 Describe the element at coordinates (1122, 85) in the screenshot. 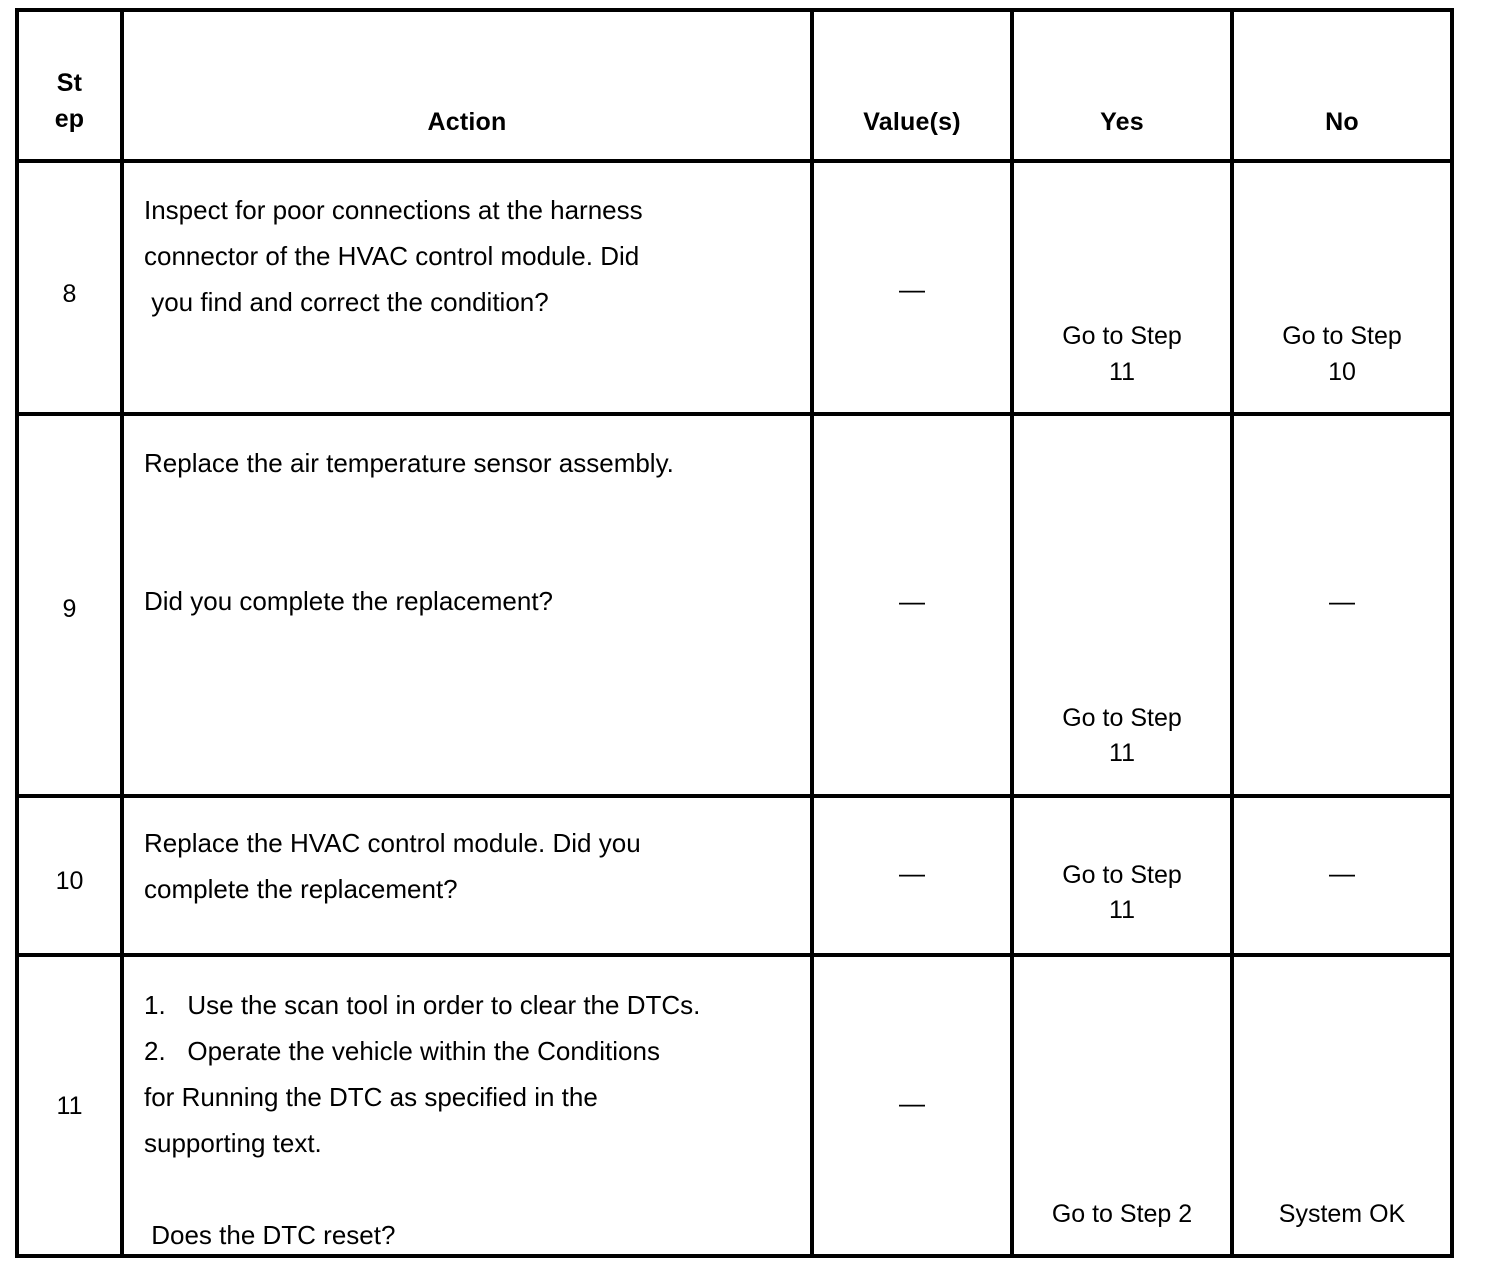

I see `column-header-yes: Yes` at that location.